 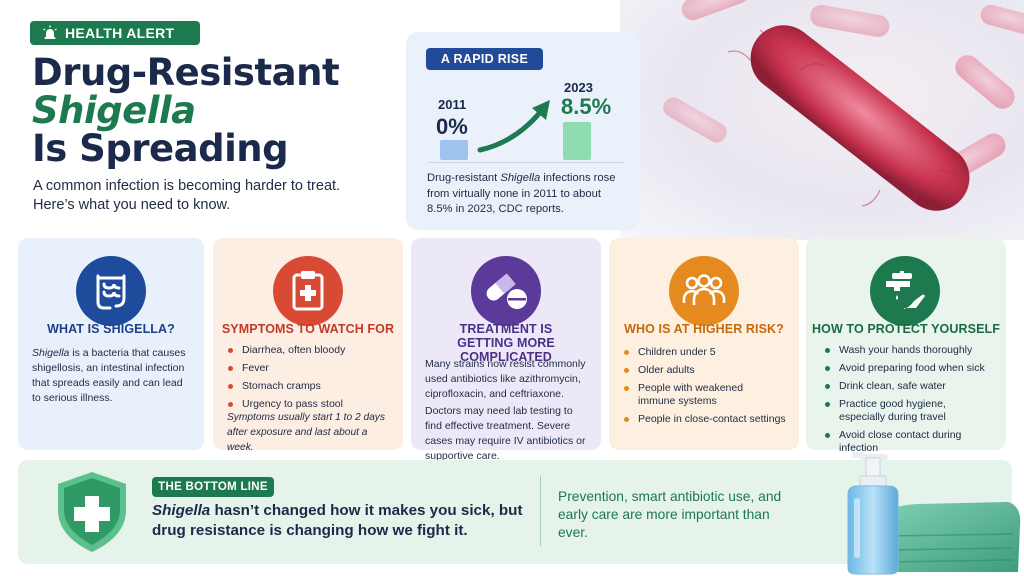 I want to click on card-title-treatment-text: TREATMENT IS GETTING MORE COMPLICATED, so click(x=506, y=343).